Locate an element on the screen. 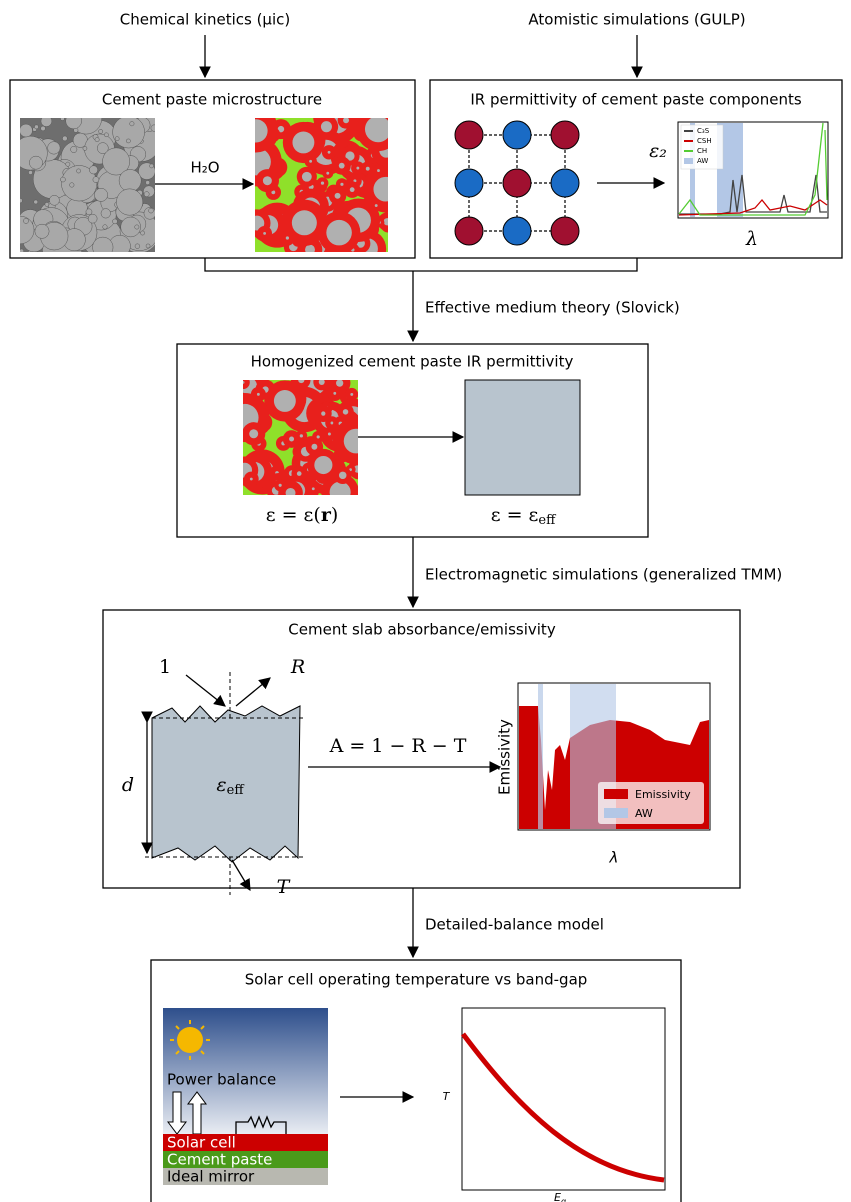  math-label: T is located at coordinates (284, 887).